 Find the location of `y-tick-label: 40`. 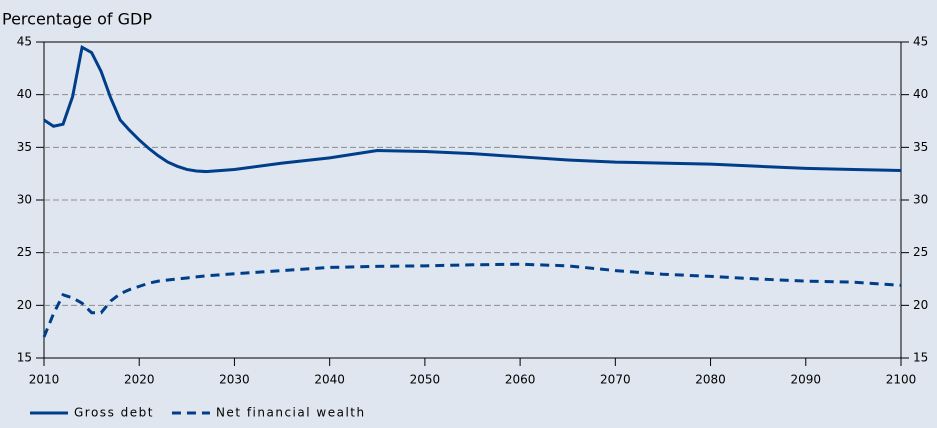

y-tick-label: 40 is located at coordinates (24, 94).